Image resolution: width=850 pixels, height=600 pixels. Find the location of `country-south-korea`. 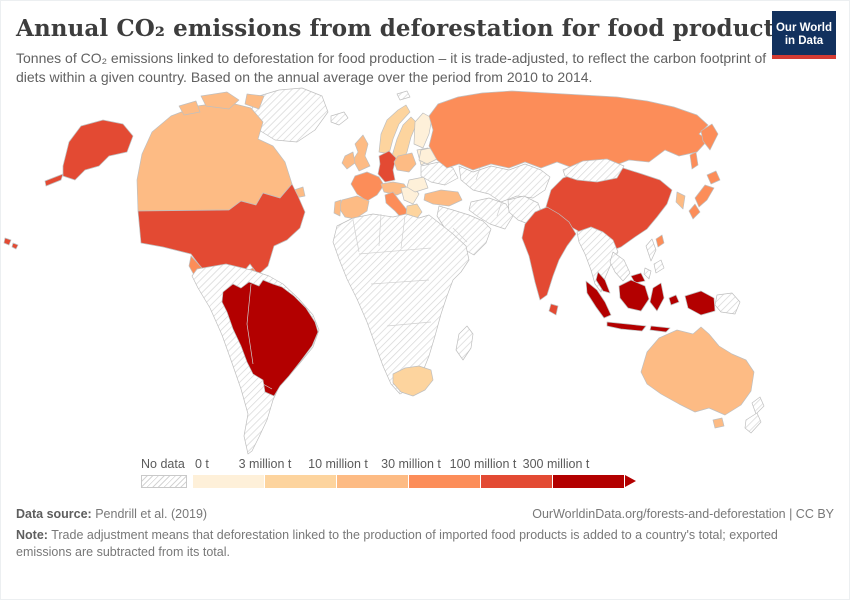

country-south-korea is located at coordinates (680, 200).